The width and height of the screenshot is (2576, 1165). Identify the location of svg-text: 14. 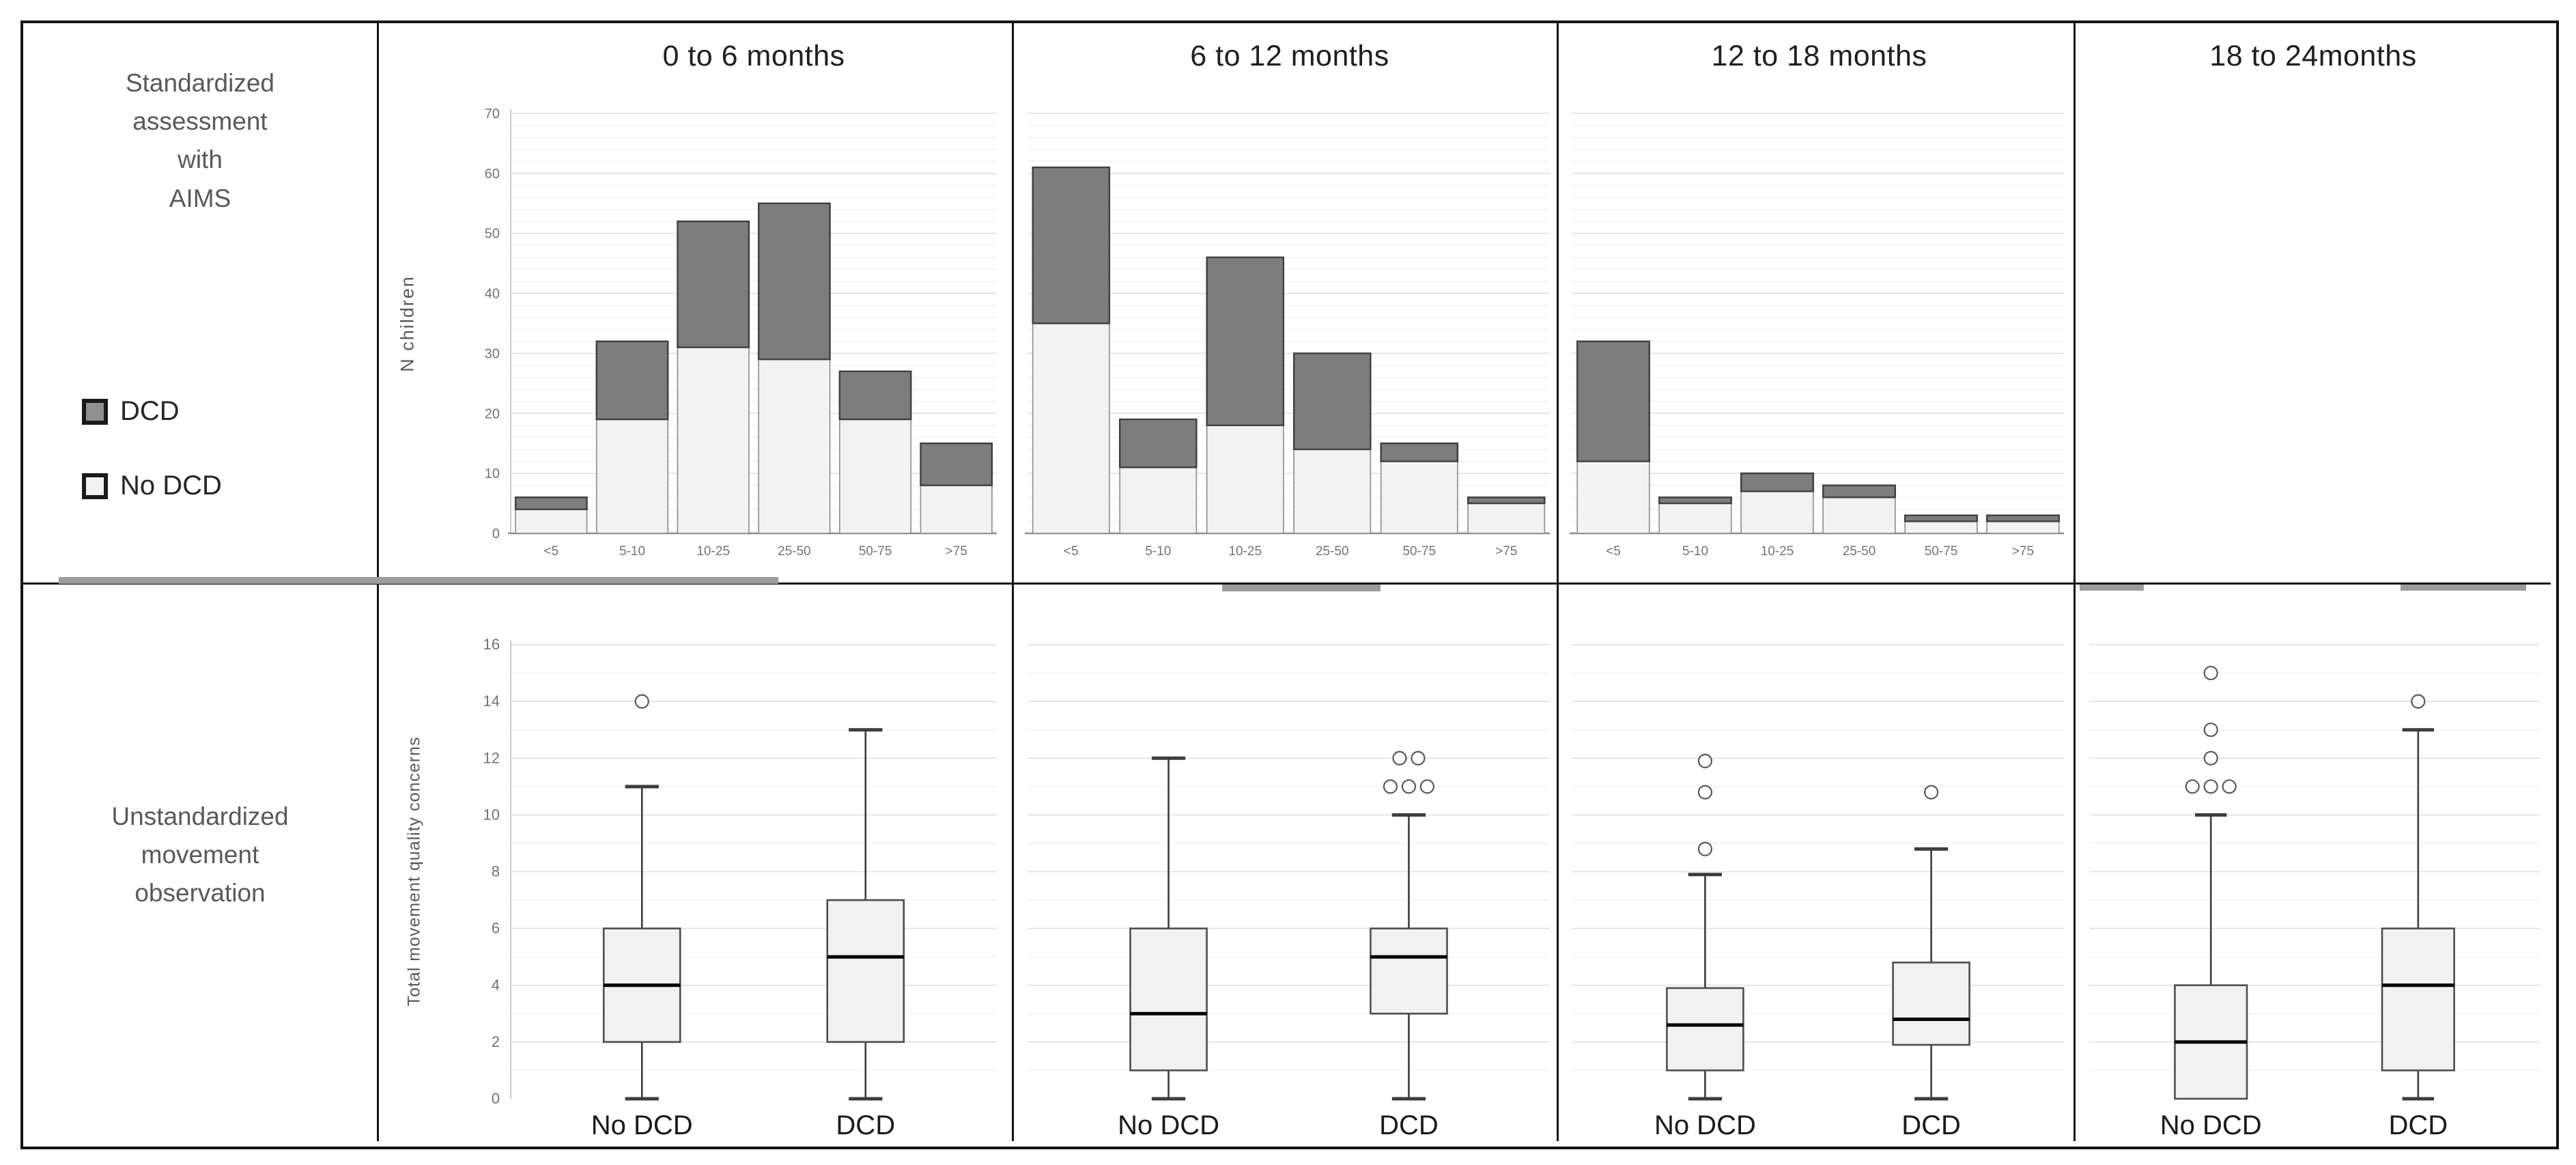
(492, 701).